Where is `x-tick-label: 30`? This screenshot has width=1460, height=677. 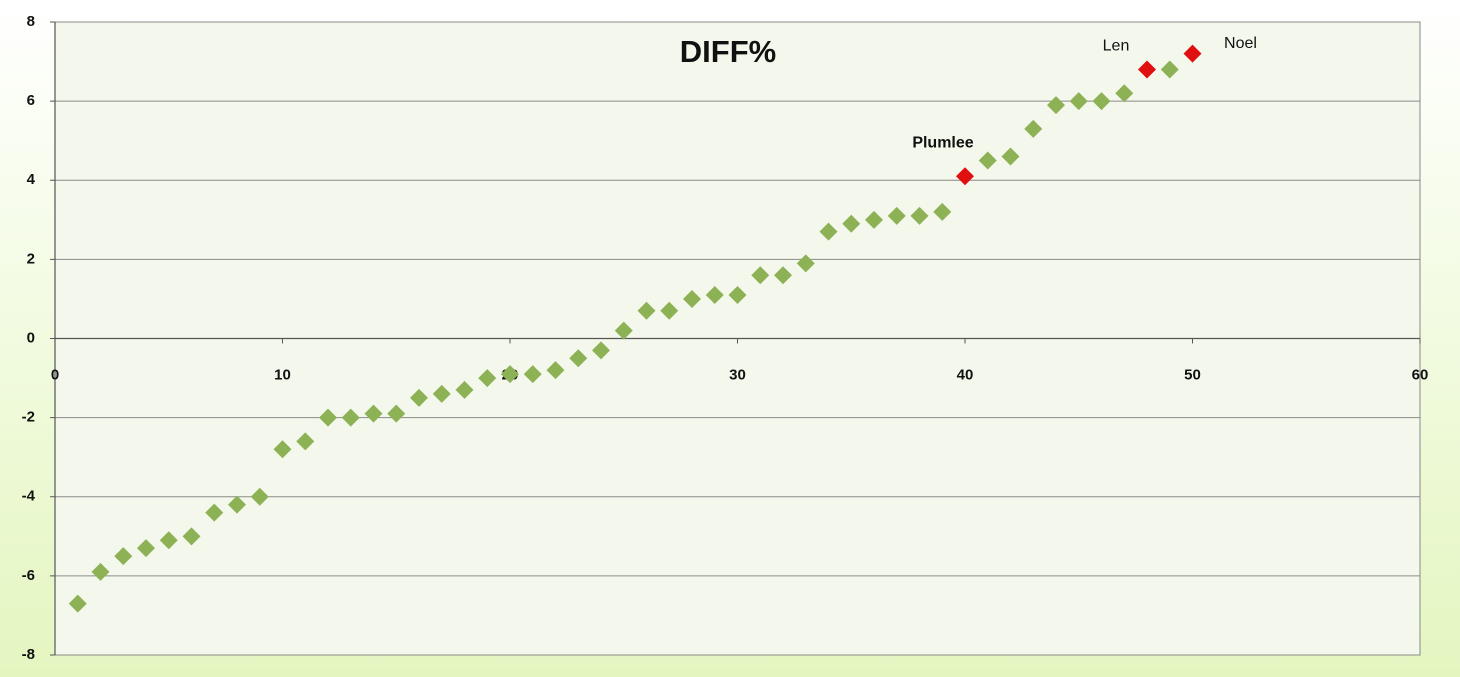 x-tick-label: 30 is located at coordinates (737, 374).